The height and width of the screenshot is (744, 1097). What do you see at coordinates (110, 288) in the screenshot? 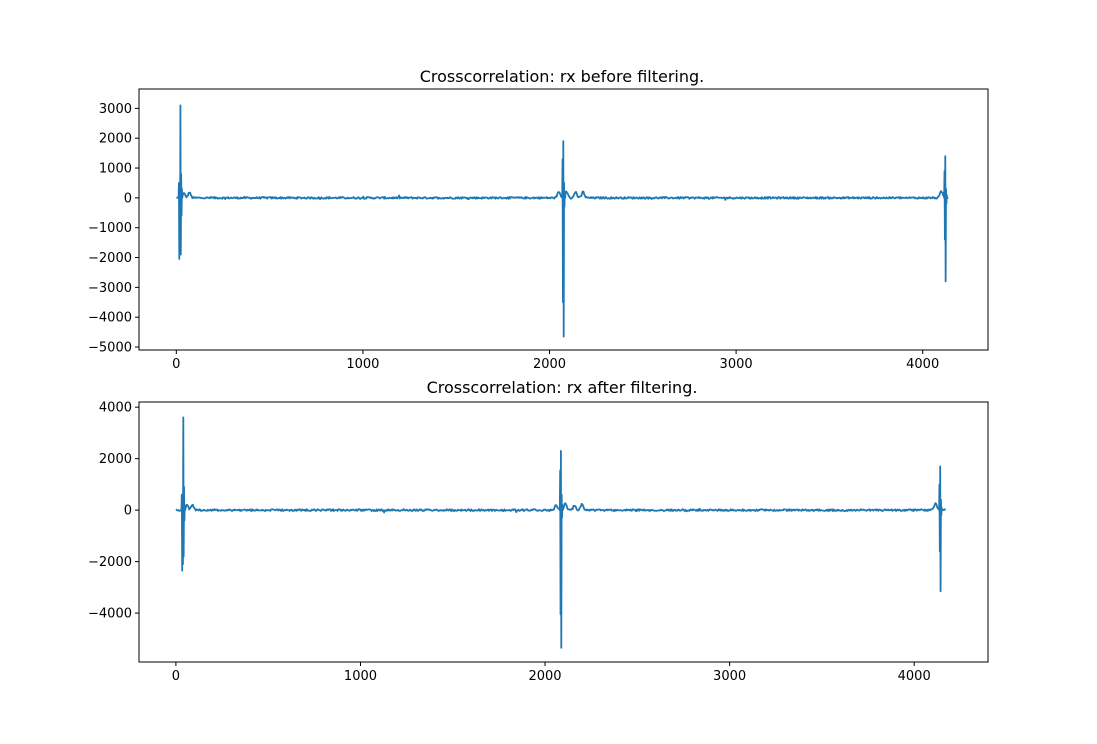
I see `y-tick-label: −3000` at bounding box center [110, 288].